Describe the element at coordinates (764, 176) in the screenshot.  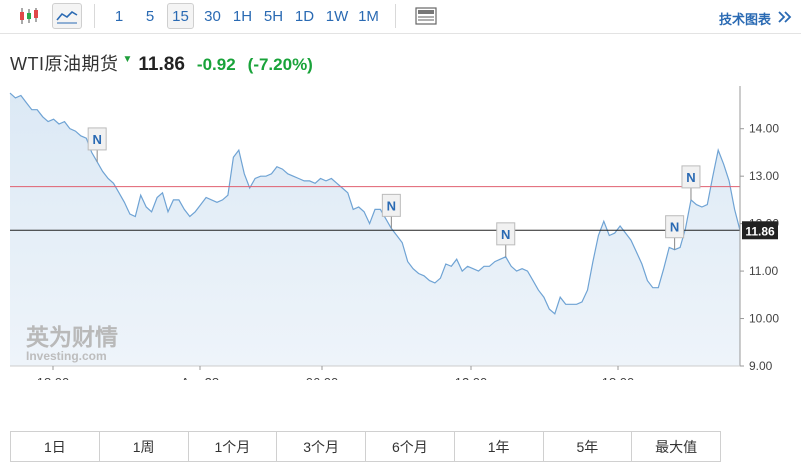
I see `y-tick-label: 13.00` at that location.